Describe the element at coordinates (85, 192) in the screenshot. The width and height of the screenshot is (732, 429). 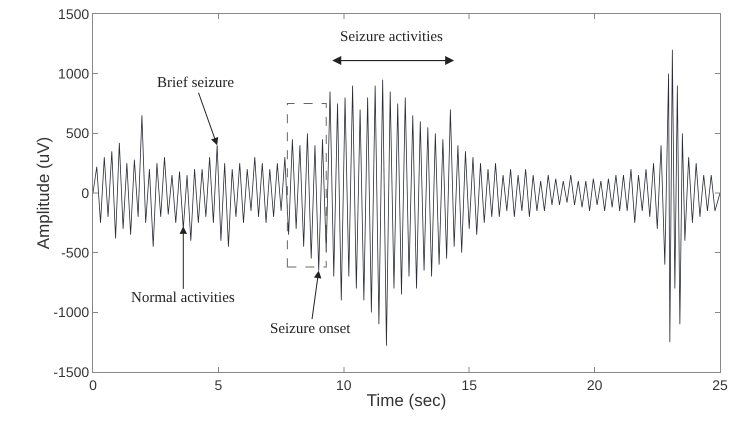
I see `y-tick-label: 0` at that location.